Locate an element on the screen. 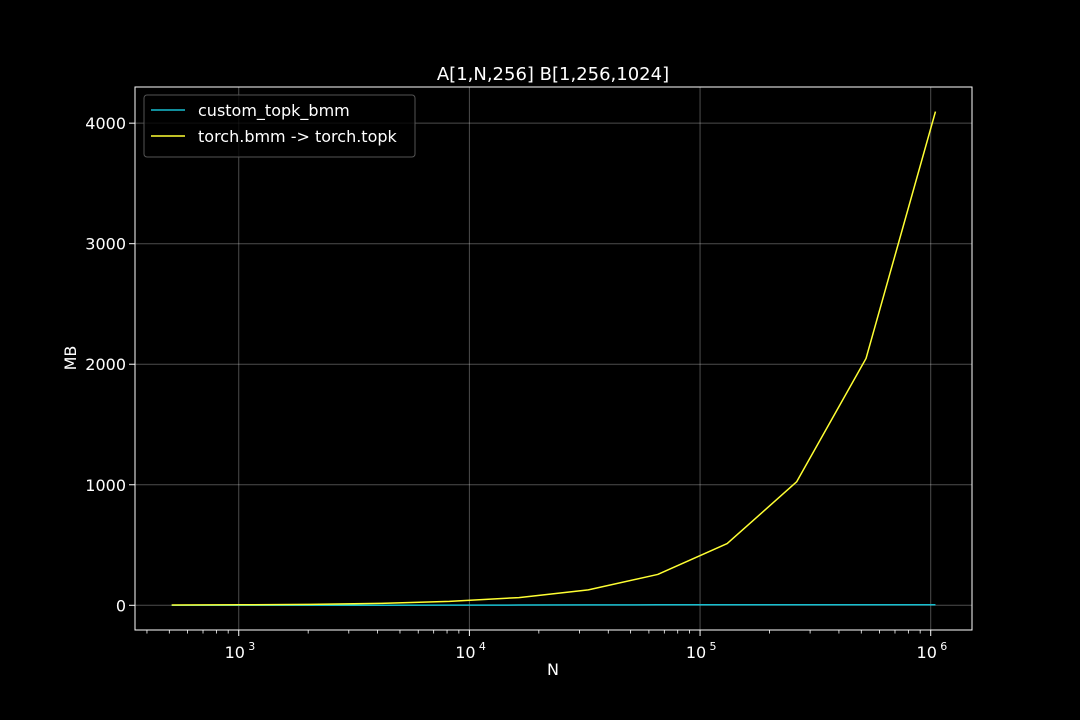  x-tick-exponent: 4 is located at coordinates (482, 646).